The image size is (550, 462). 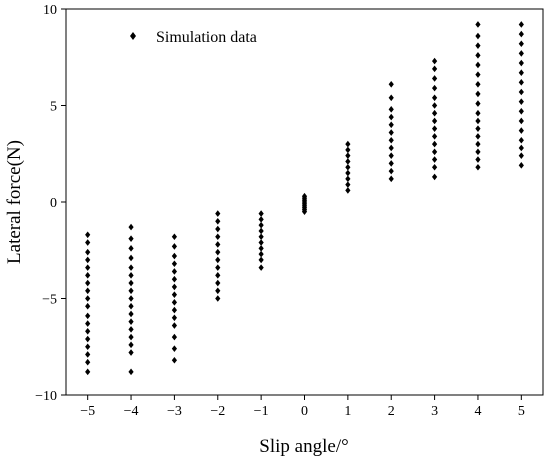 What do you see at coordinates (131, 411) in the screenshot?
I see `x-tick-label: −4` at bounding box center [131, 411].